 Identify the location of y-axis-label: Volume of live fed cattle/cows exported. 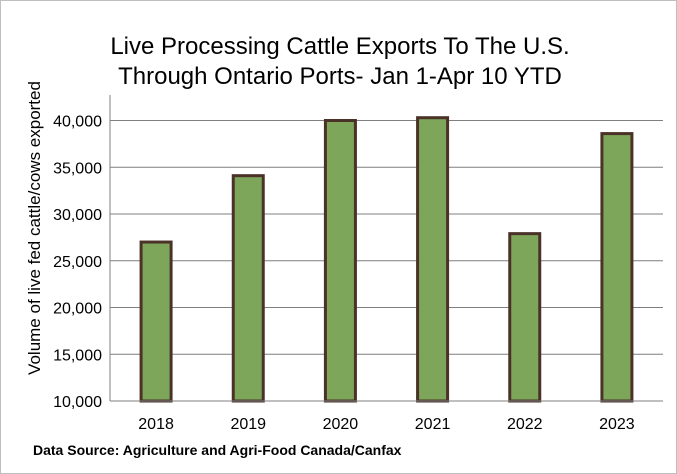
(34, 228).